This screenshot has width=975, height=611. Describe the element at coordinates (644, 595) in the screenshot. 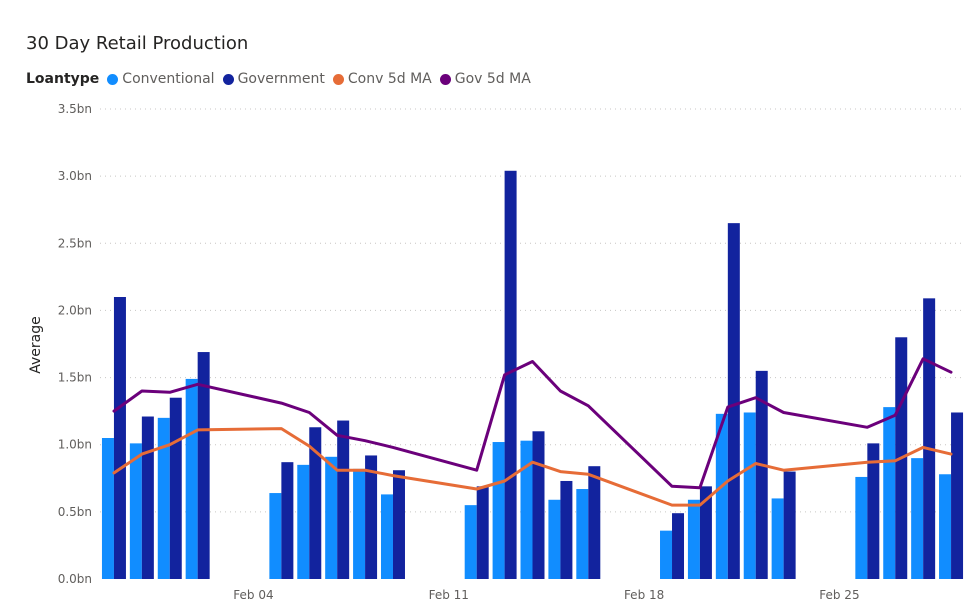

I see `x-tick-label: Feb 18` at that location.